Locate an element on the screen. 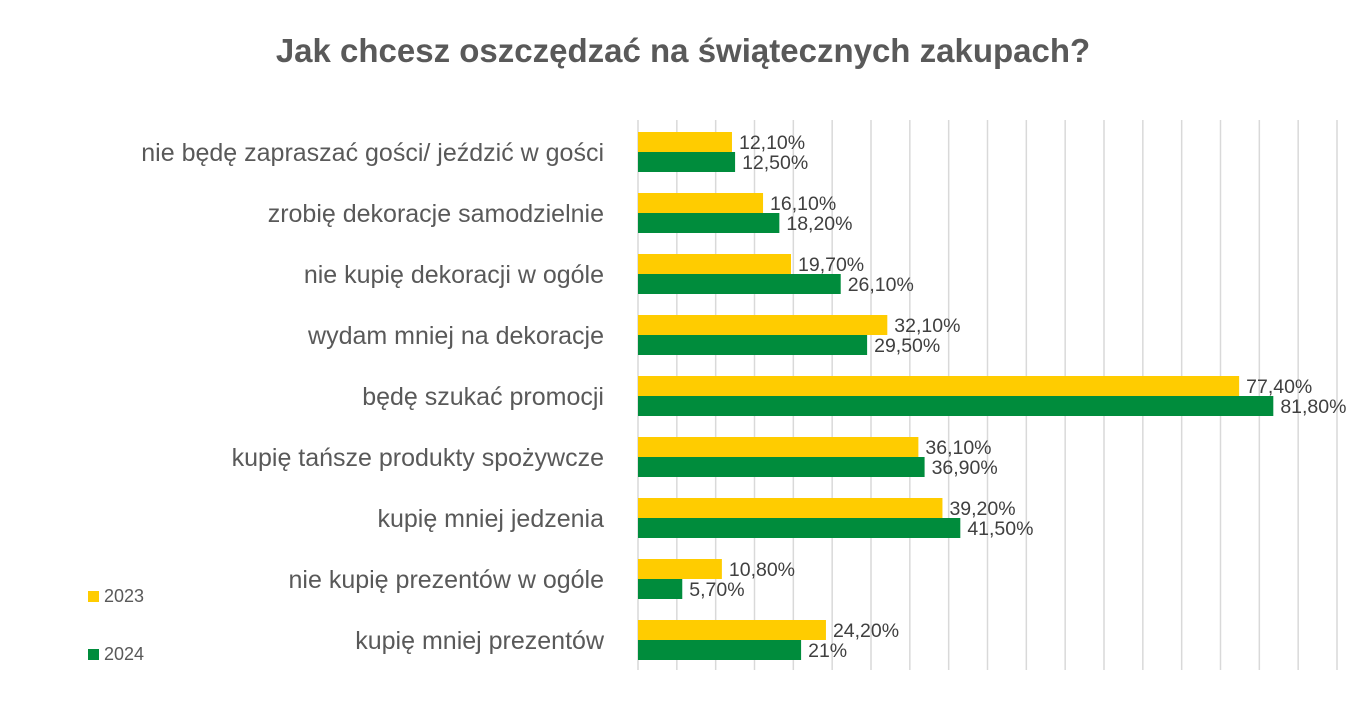 The width and height of the screenshot is (1366, 727). data-label-2023: 36,10% is located at coordinates (958, 448).